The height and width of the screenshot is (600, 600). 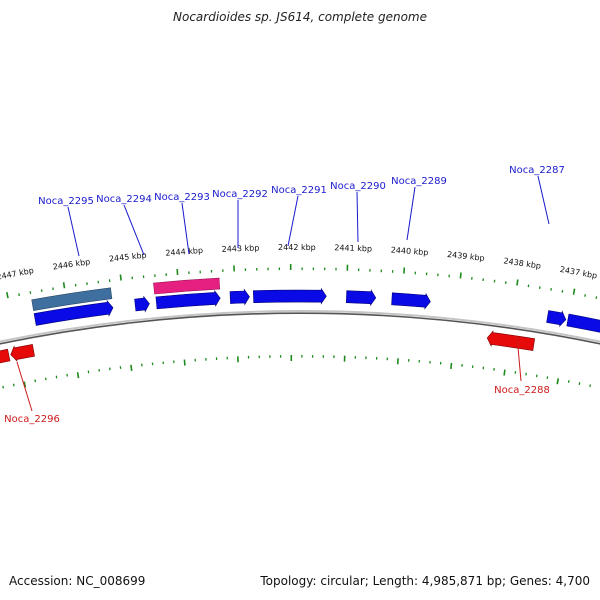 I want to click on kbp-label: 2439 kbp, so click(x=466, y=256).